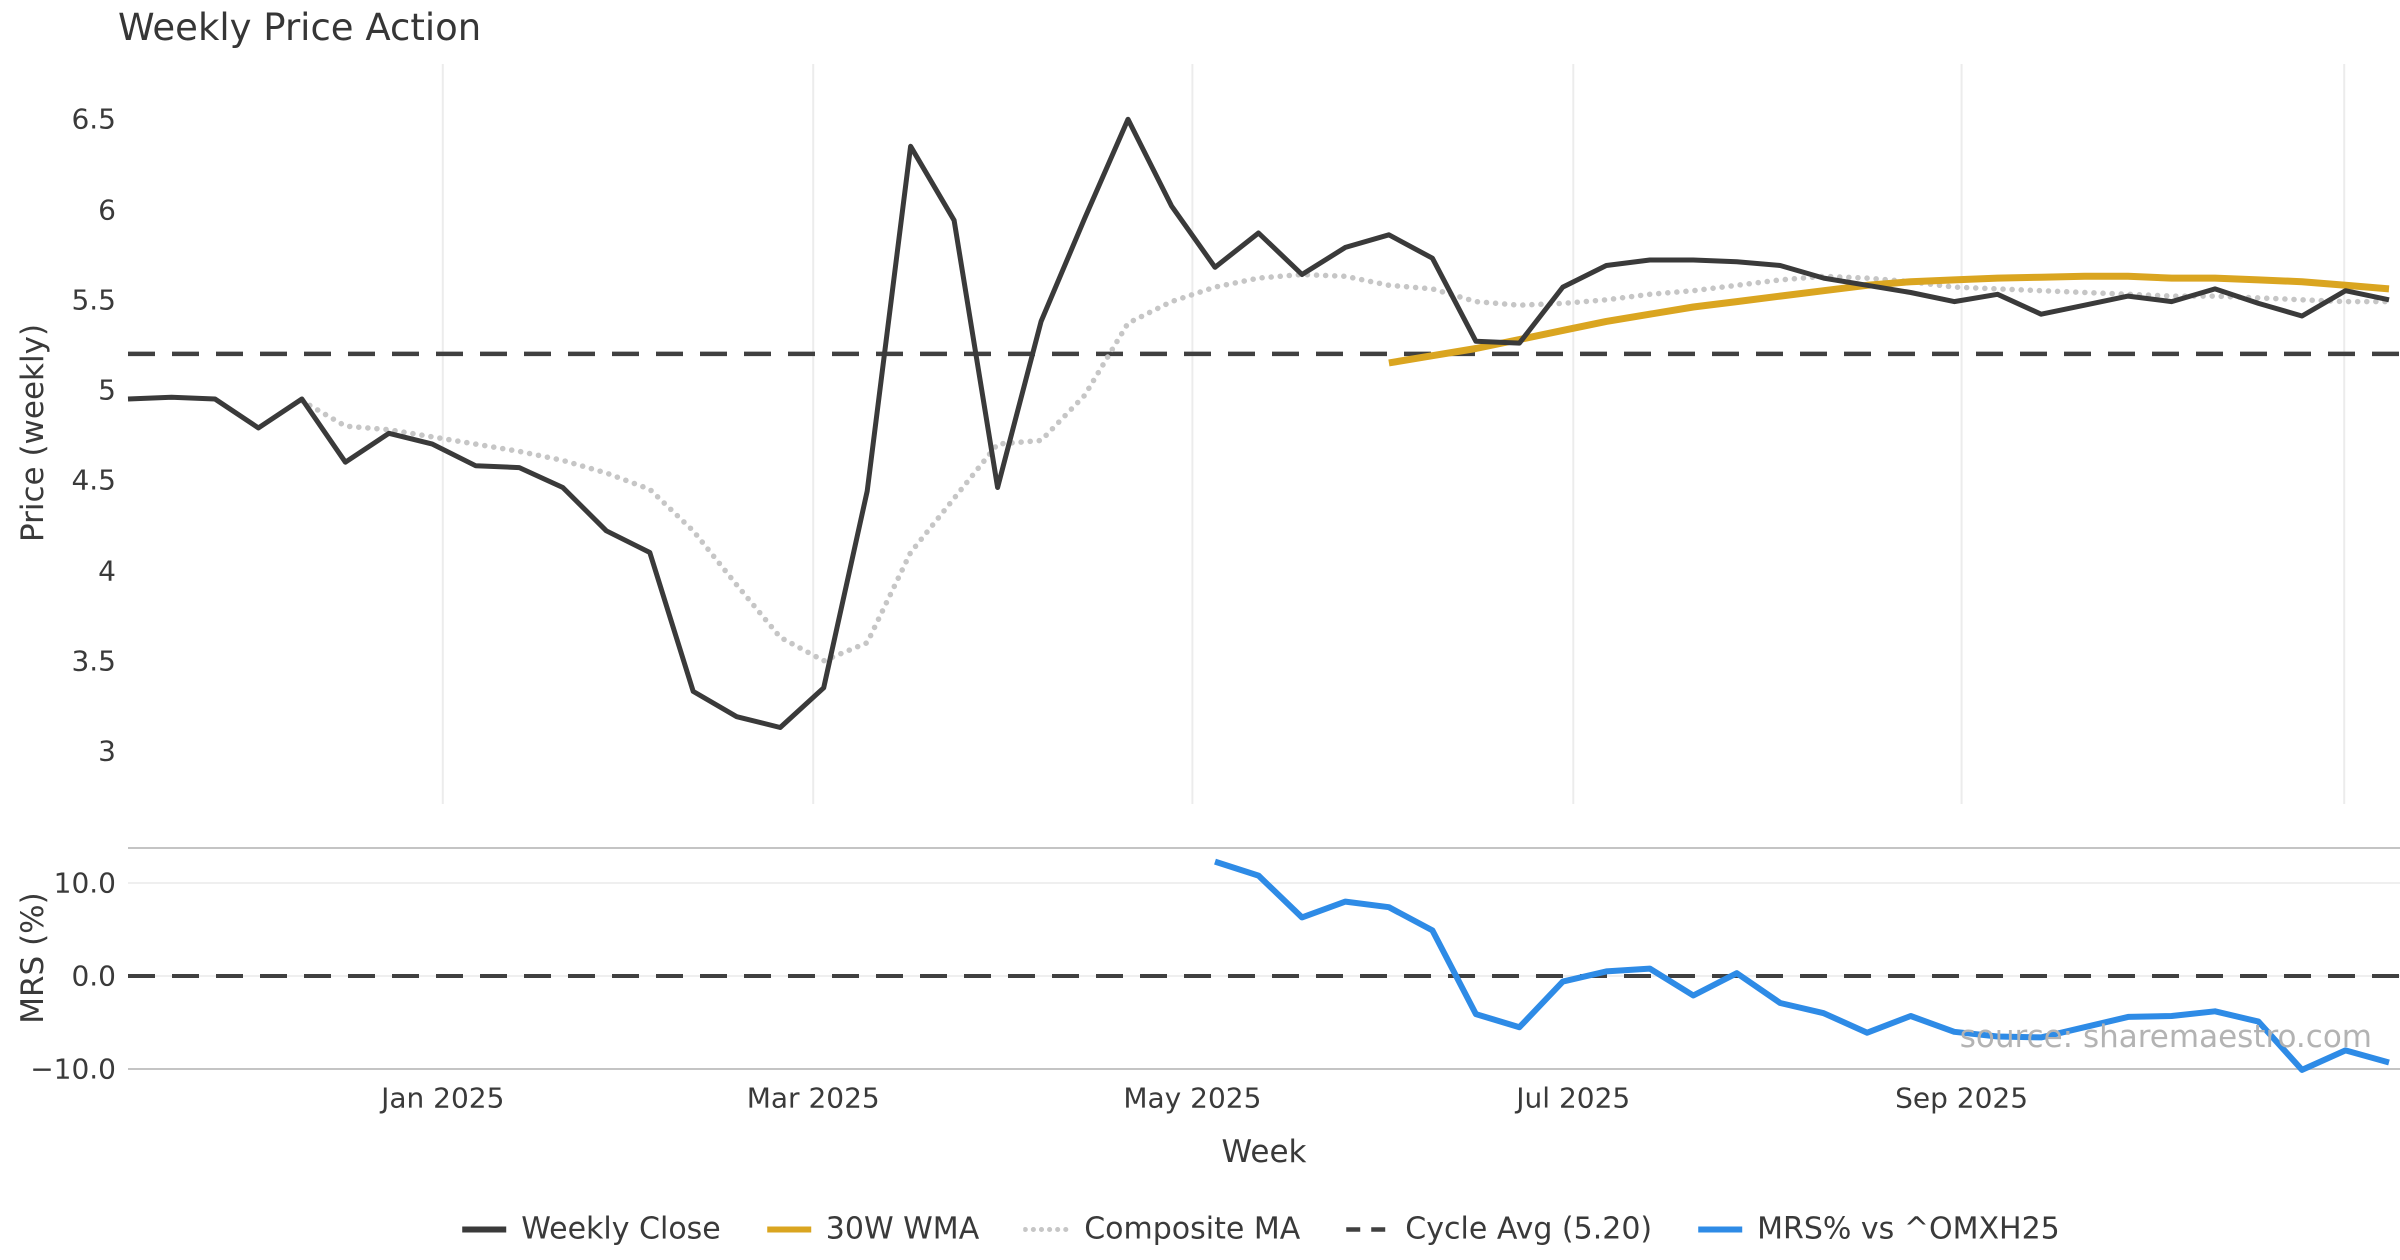 This screenshot has width=2400, height=1260. Describe the element at coordinates (1573, 1098) in the screenshot. I see `x-tick: Jul 2025` at that location.